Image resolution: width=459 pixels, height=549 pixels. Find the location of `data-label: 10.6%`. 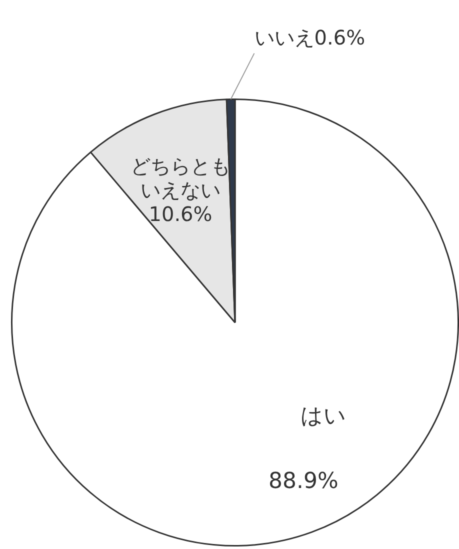

data-label: 10.6% is located at coordinates (180, 214).